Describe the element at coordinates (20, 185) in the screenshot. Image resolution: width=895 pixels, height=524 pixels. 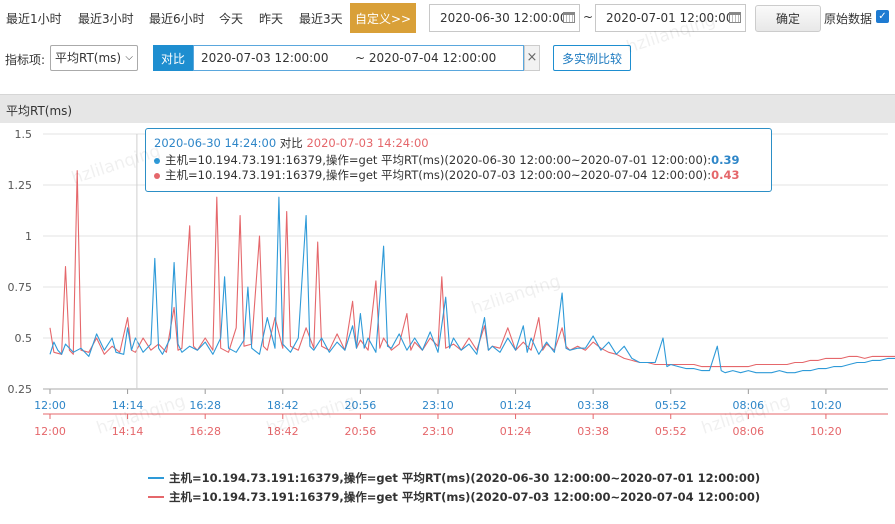
I see `y-tick-label: 1.25` at that location.